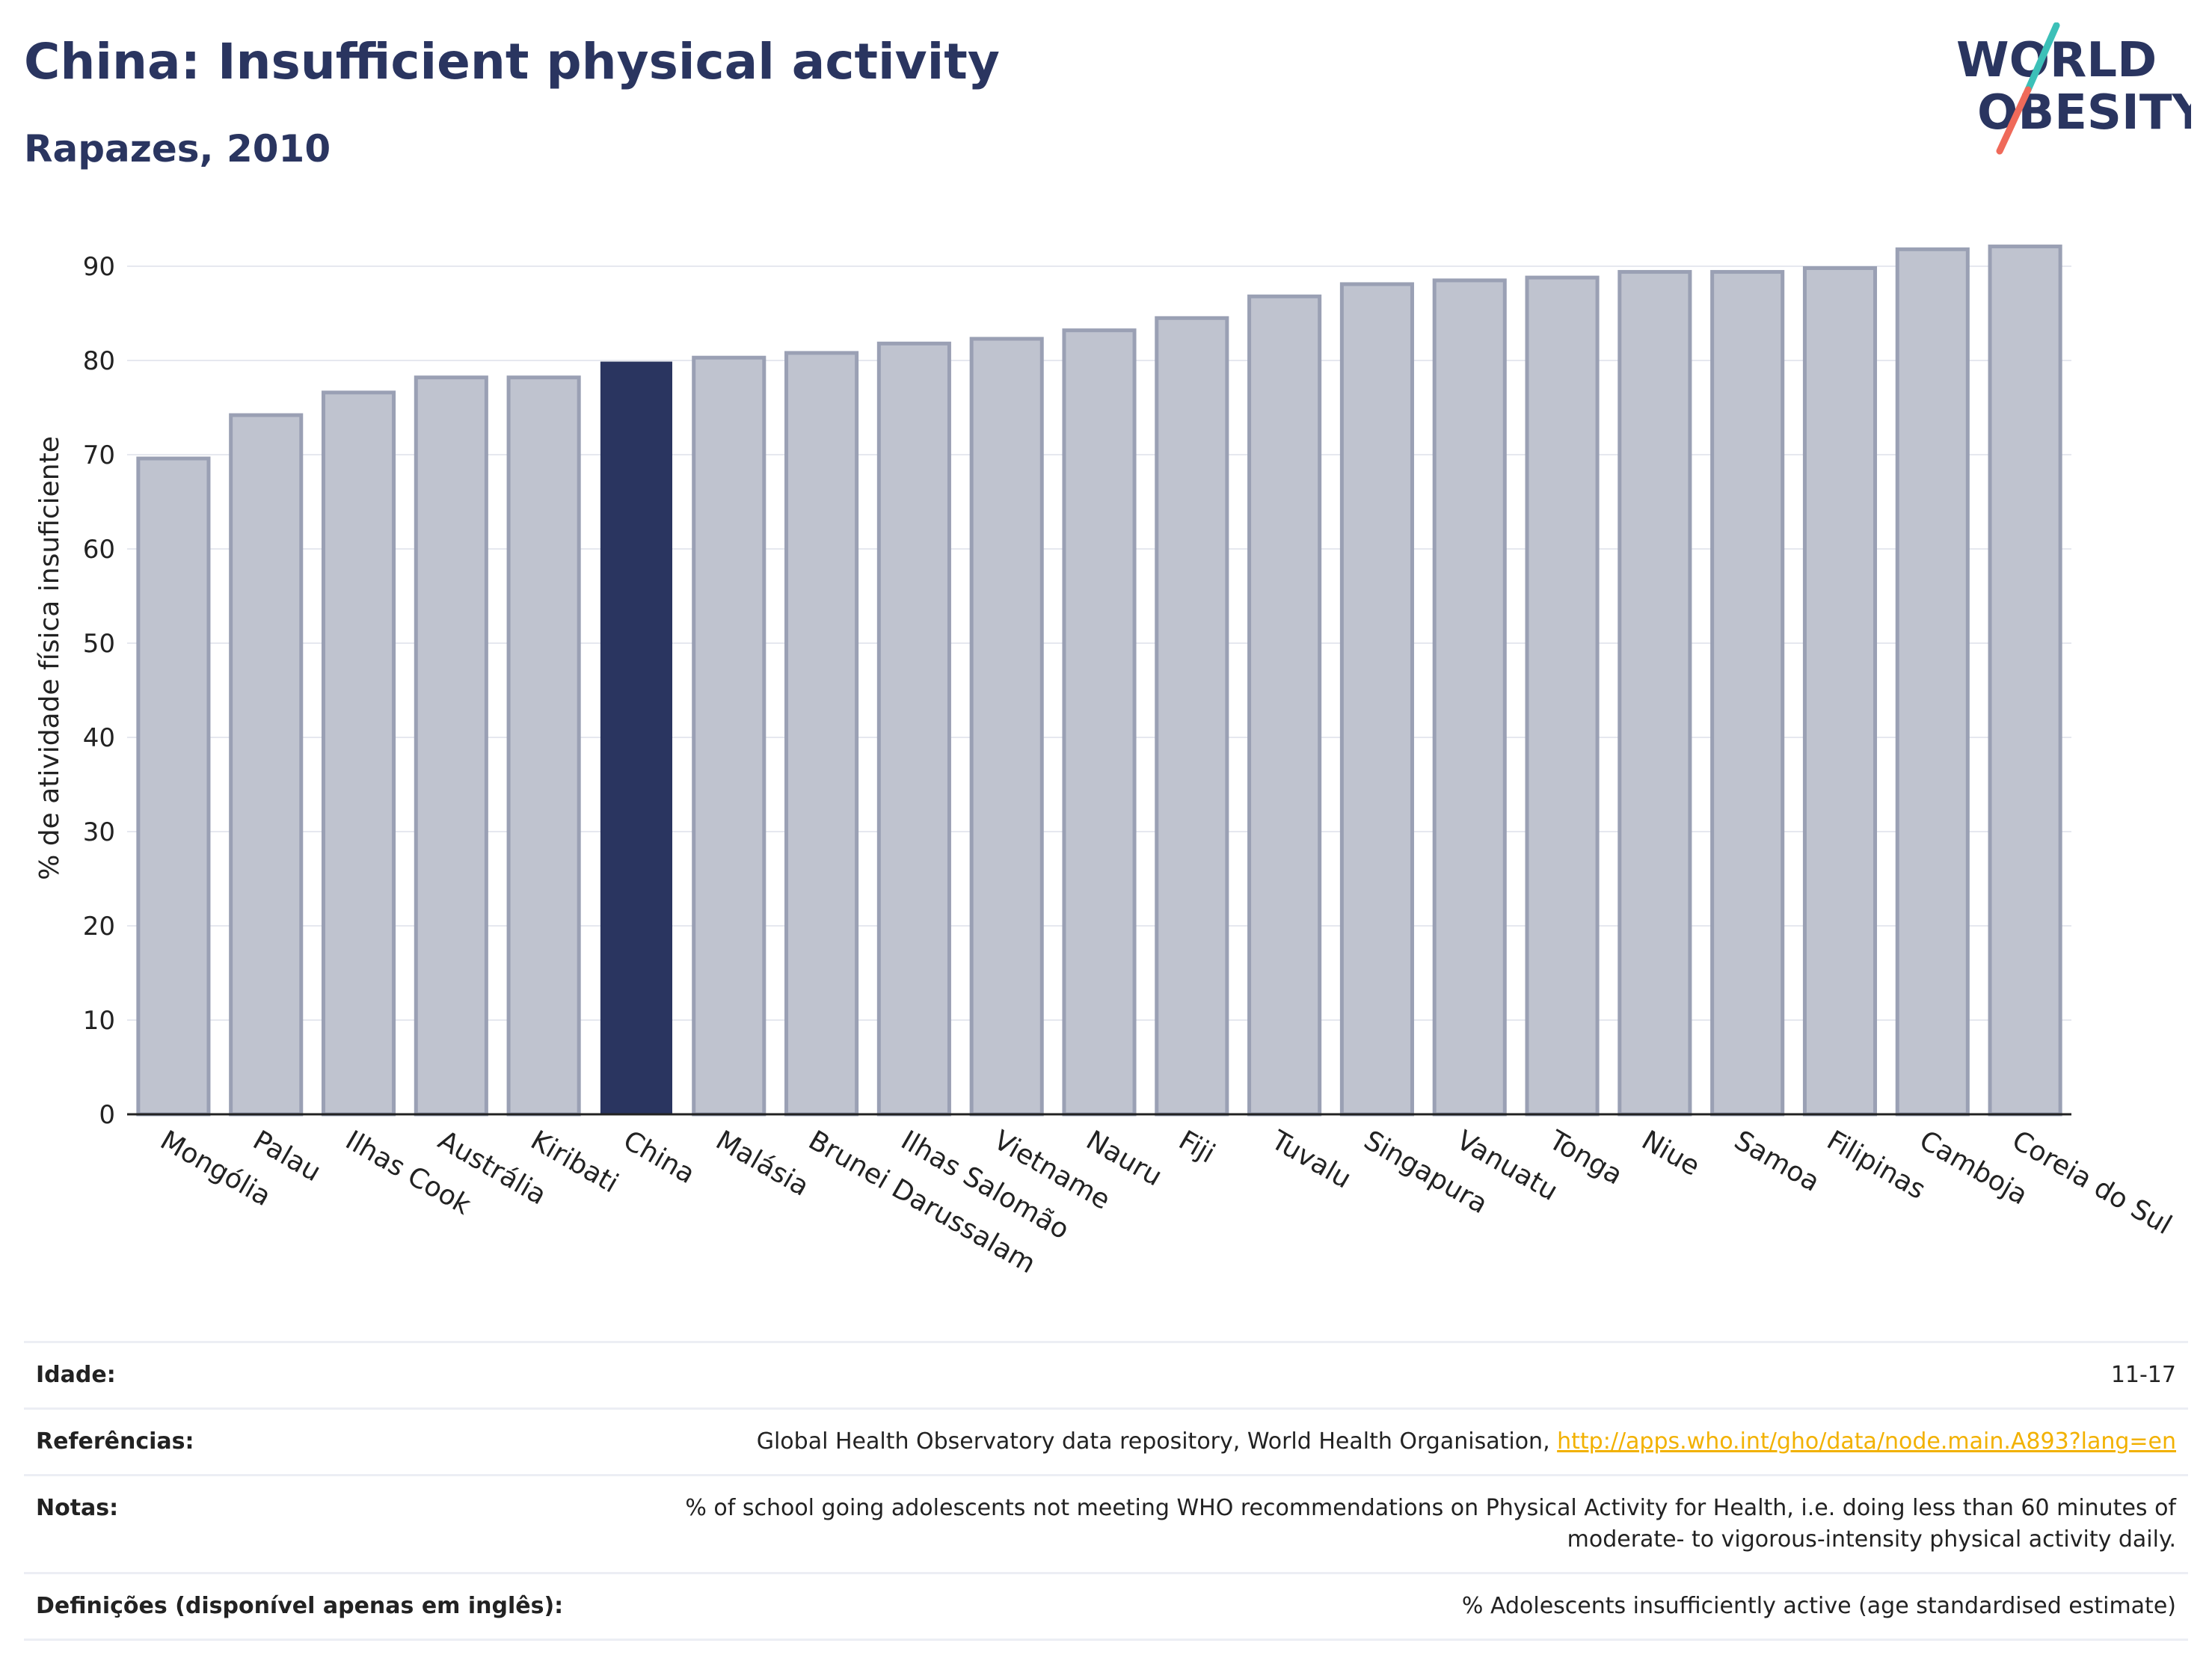  I want to click on y-axis-label: % de atividade física insuficiente, so click(49, 658).